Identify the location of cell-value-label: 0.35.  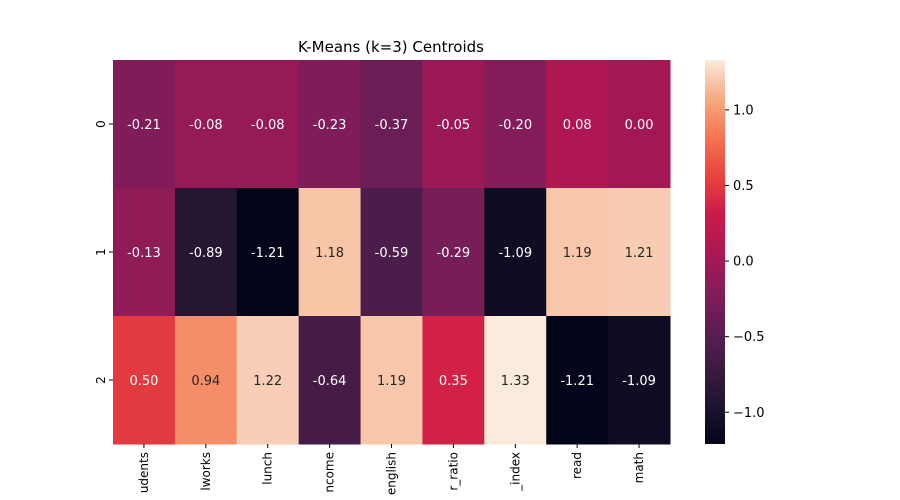
(453, 381).